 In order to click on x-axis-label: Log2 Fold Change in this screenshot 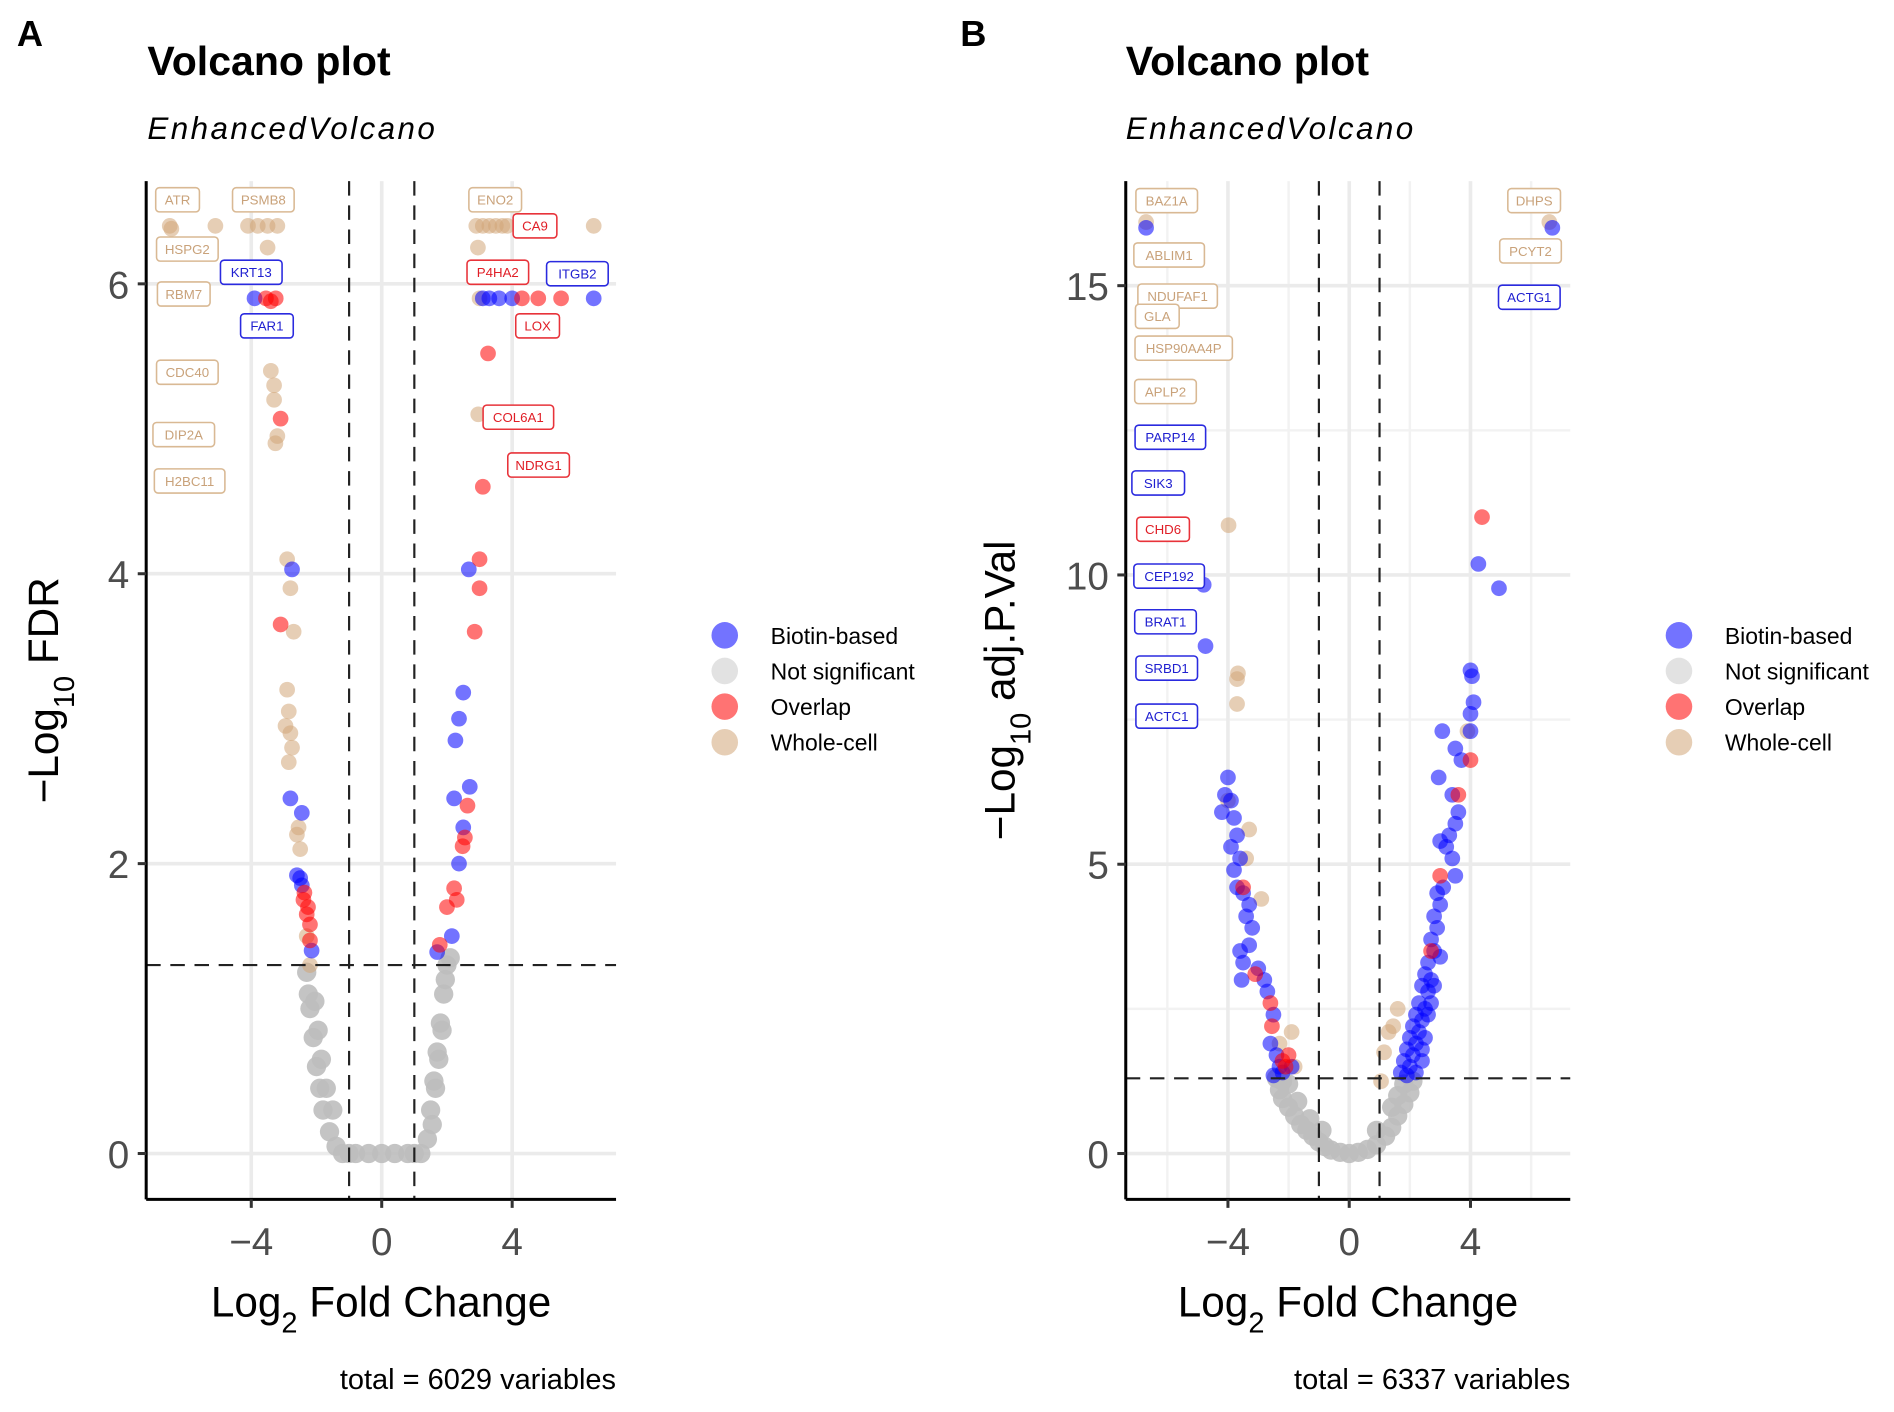, I will do `click(1348, 1309)`.